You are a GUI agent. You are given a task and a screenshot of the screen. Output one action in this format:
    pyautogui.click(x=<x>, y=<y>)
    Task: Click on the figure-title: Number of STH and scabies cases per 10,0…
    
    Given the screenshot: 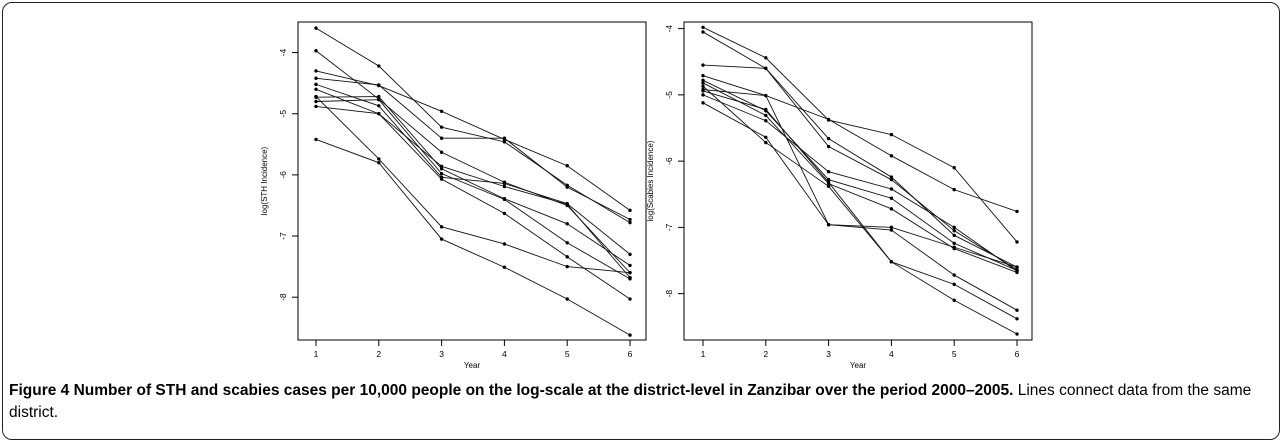 What is the action you would take?
    pyautogui.click(x=543, y=390)
    